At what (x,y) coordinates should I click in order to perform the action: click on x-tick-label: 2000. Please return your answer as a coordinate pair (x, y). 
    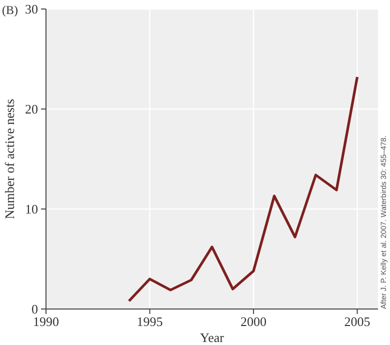
    Looking at the image, I should click on (253, 321).